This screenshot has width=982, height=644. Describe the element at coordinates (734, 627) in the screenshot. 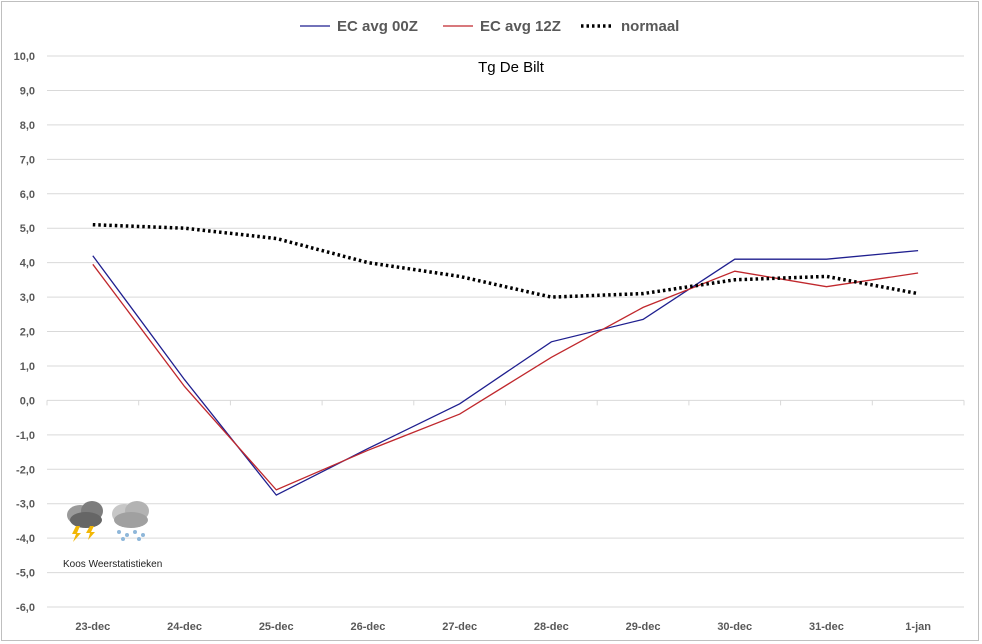

I see `x-tick-label: 30-dec` at that location.